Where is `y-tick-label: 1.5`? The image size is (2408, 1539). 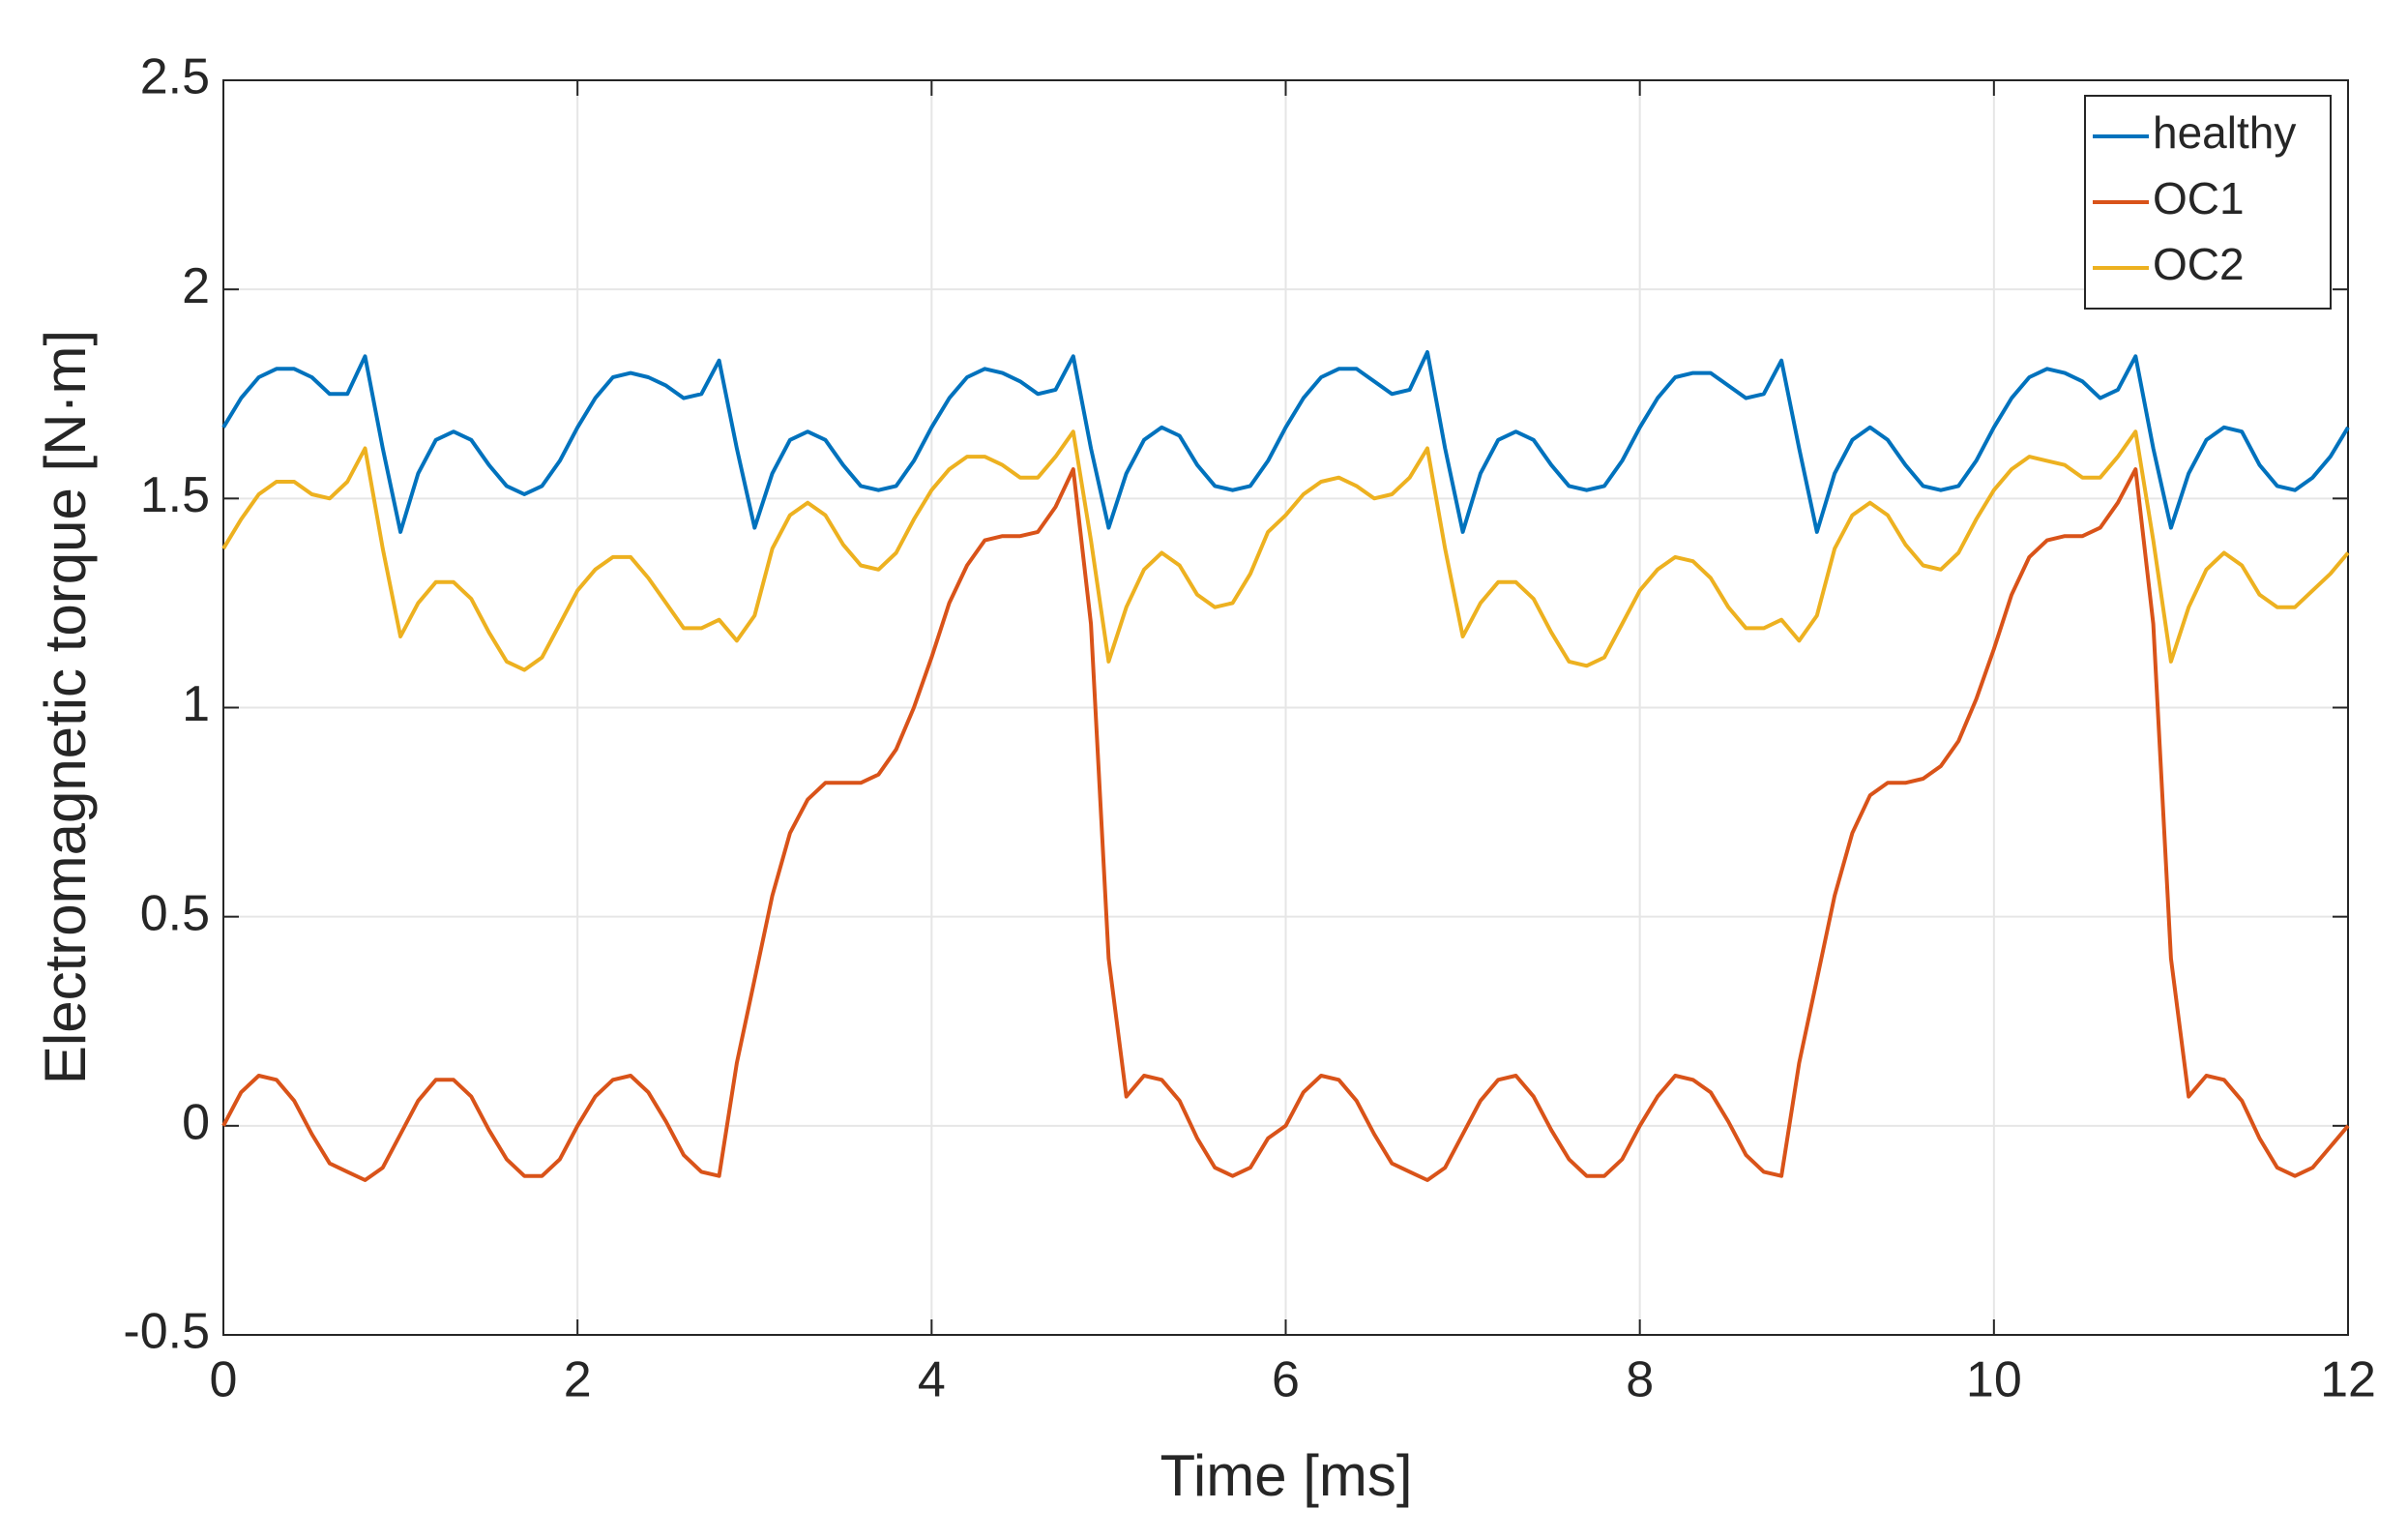
y-tick-label: 1.5 is located at coordinates (175, 495).